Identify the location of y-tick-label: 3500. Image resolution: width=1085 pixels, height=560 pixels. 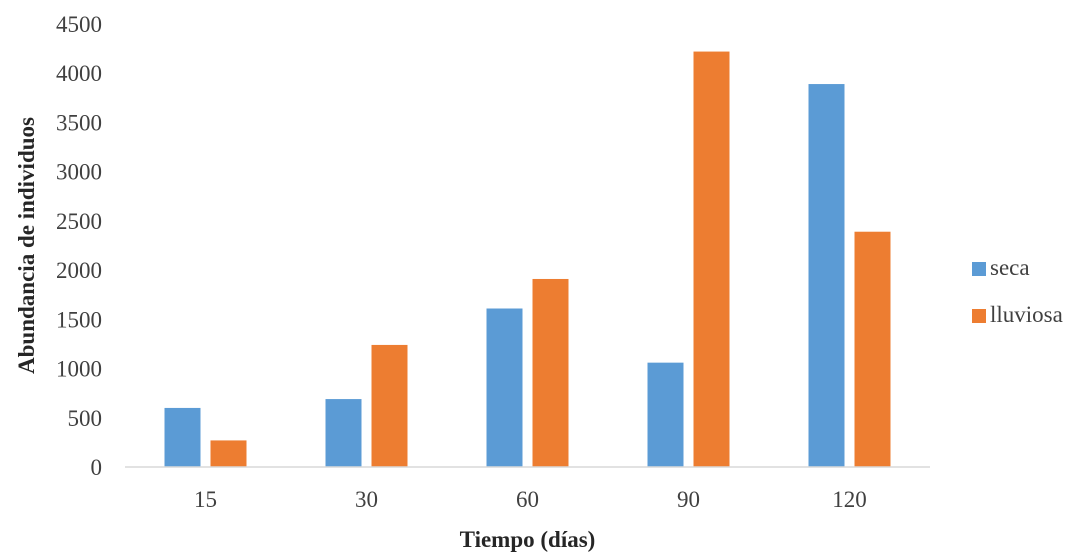
(79, 122).